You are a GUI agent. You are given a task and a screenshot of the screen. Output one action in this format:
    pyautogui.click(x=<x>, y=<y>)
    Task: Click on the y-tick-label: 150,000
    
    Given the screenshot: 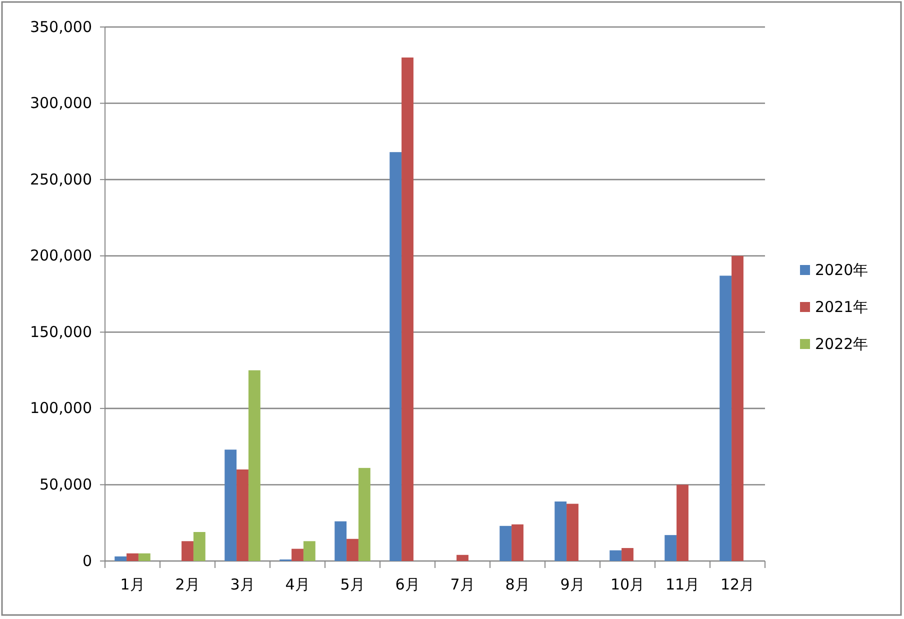 What is the action you would take?
    pyautogui.click(x=61, y=331)
    